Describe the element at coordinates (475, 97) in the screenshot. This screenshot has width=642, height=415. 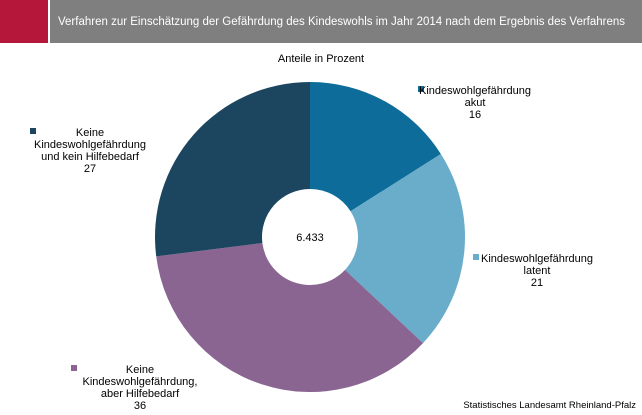
I see `slice-label: Kindeswohlgefährdung akut` at that location.